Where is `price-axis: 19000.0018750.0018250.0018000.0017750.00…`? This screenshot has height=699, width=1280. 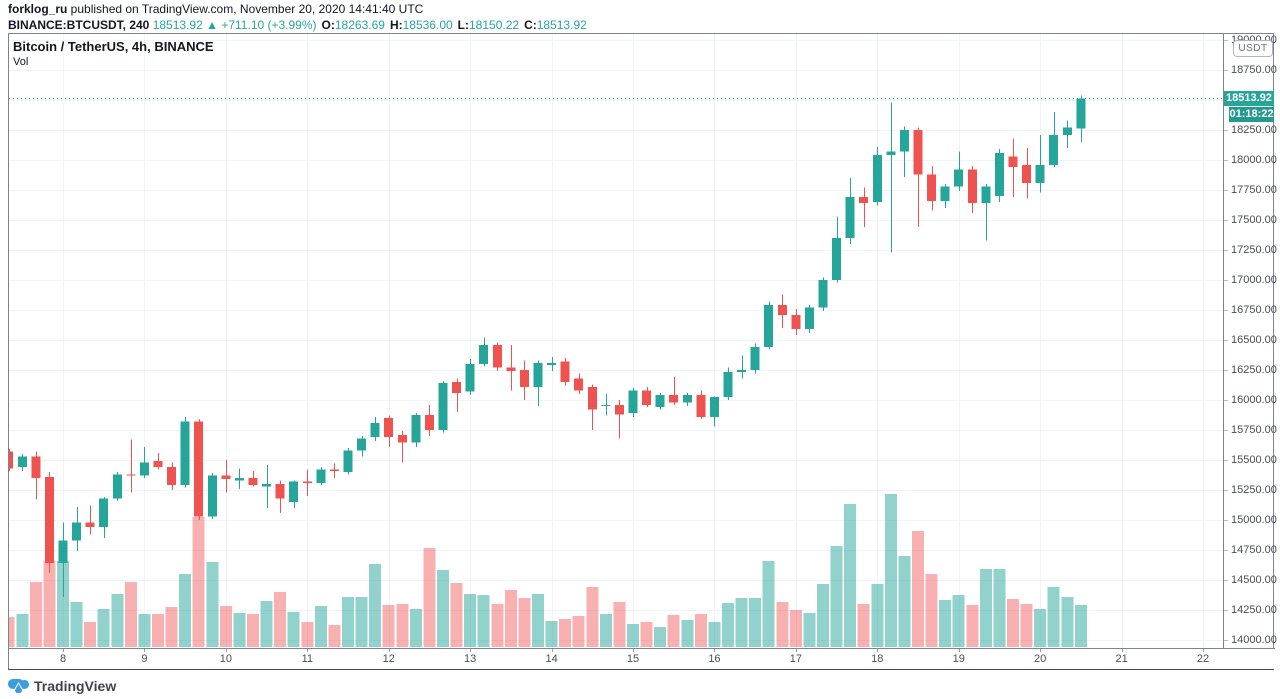
price-axis: 19000.0018750.0018250.0018000.0017750.00… is located at coordinates (1250, 341).